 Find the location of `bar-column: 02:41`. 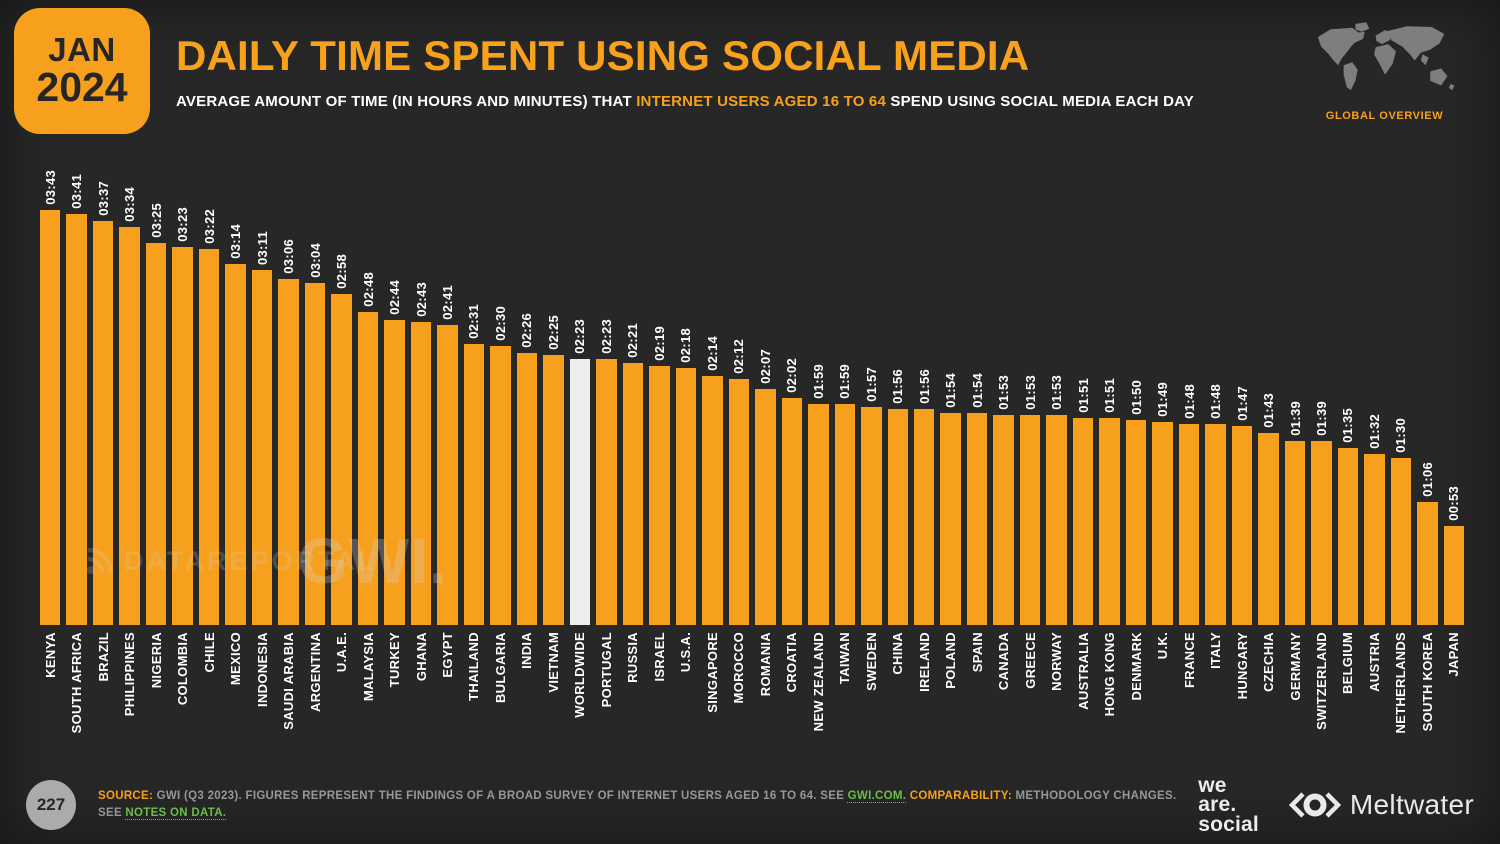

bar-column: 02:41 is located at coordinates (447, 455).